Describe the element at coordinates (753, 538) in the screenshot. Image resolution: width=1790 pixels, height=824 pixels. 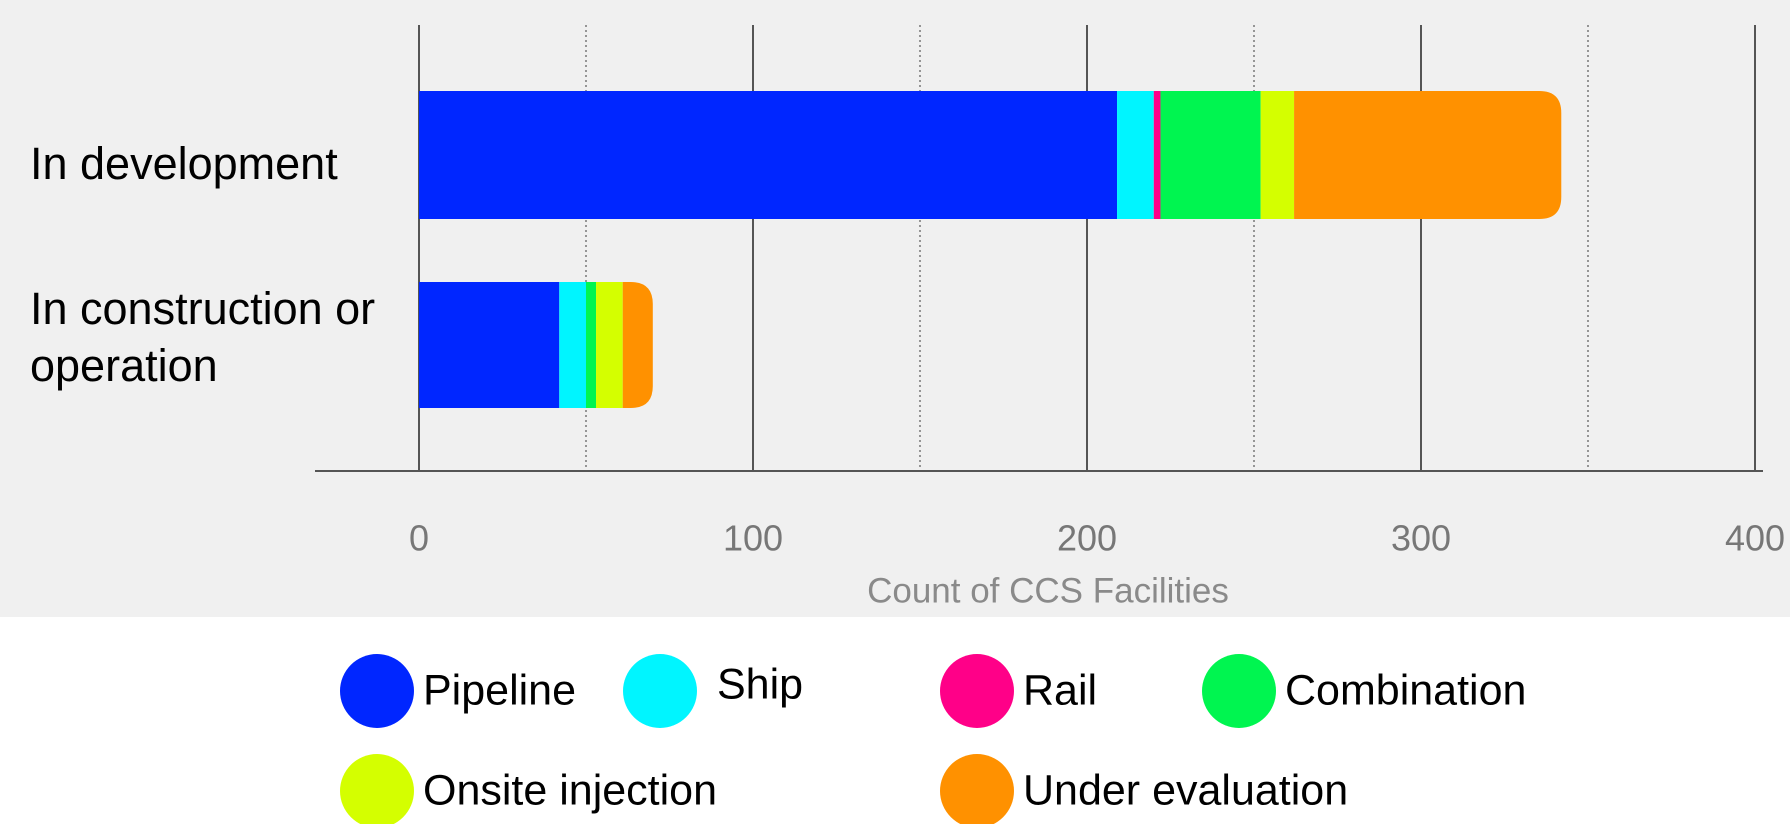
I see `x-tick-label: 100` at that location.